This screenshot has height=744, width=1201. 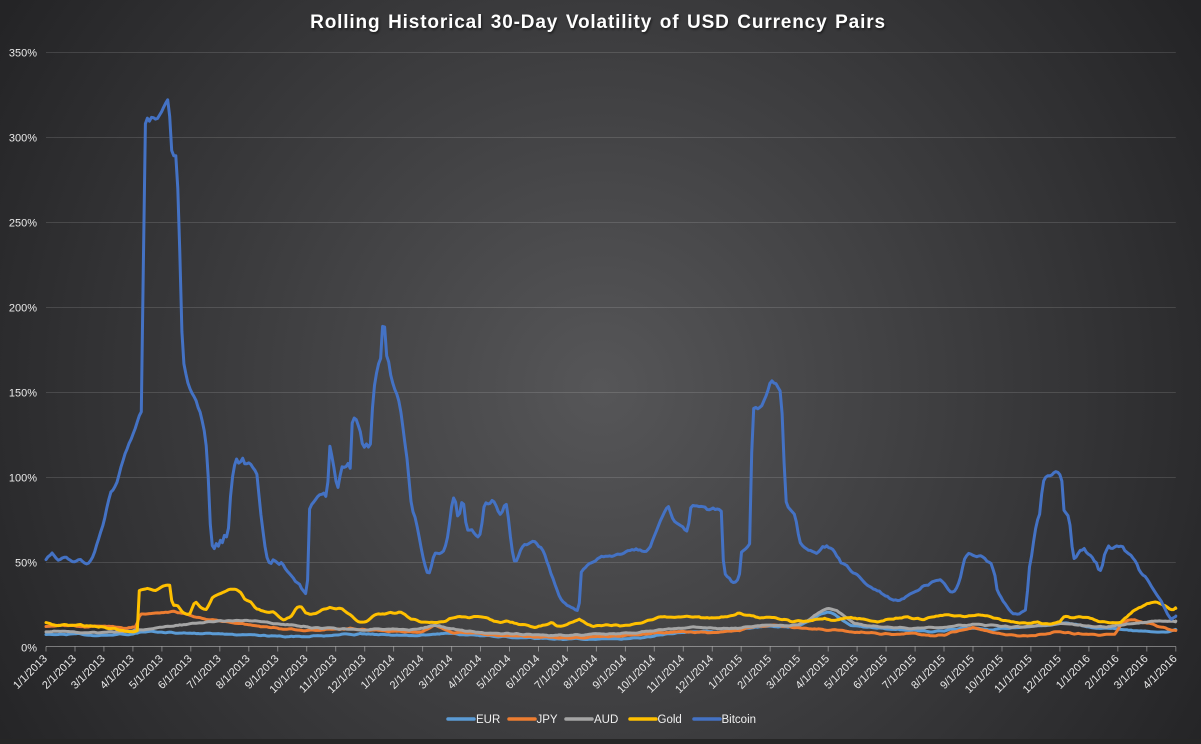 I want to click on svg-text: EUR, so click(x=488, y=720).